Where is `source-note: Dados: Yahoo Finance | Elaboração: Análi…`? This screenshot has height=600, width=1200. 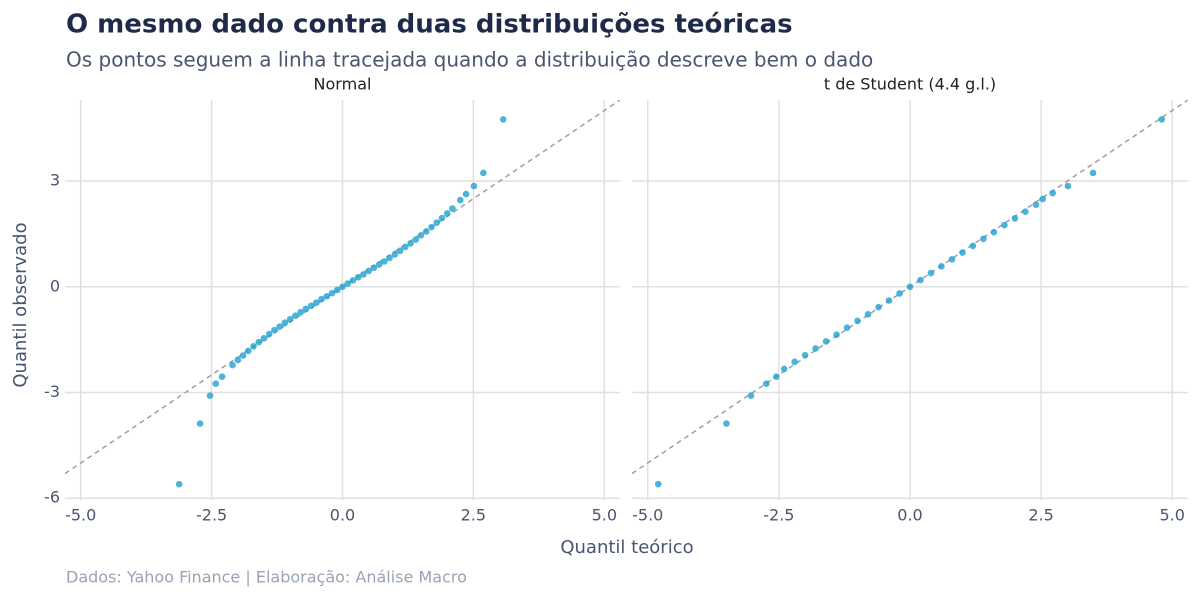 source-note: Dados: Yahoo Finance | Elaboração: Análi… is located at coordinates (266, 577).